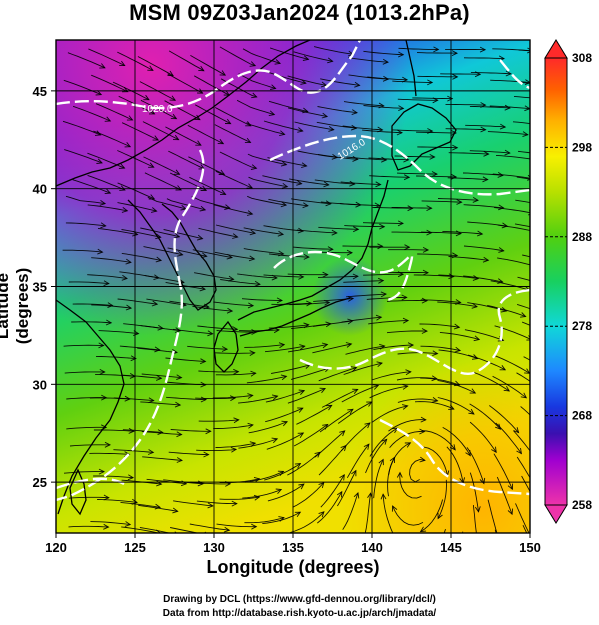 The height and width of the screenshot is (625, 599). I want to click on coastline-japan-south, so click(295, 317).